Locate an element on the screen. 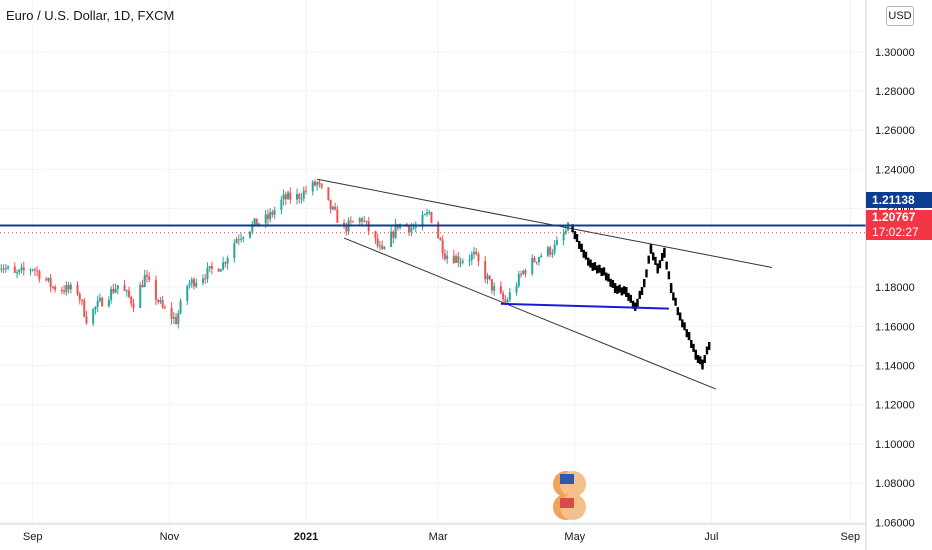 The image size is (932, 550). symbol-title: Euro / U.S. Dollar, 1D, FXCM is located at coordinates (90, 15).